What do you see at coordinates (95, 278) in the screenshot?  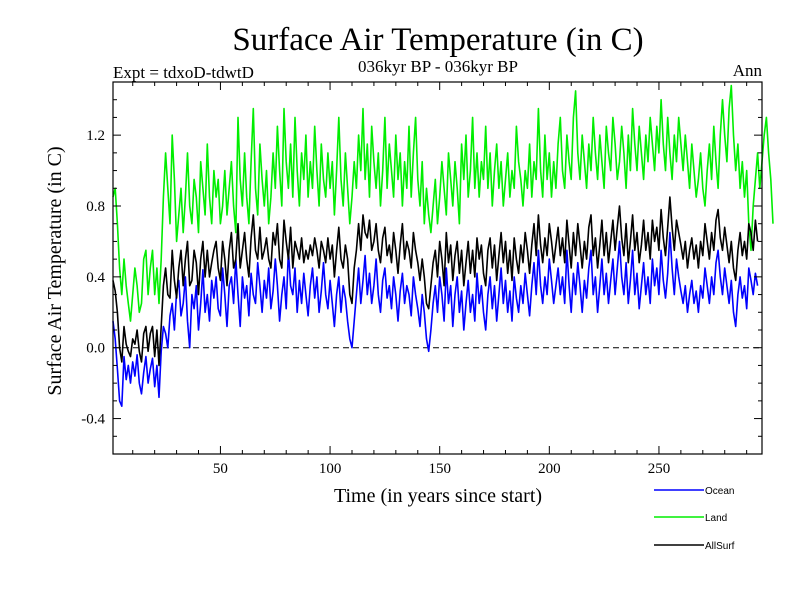 I see `y-tick-label: 0.4` at bounding box center [95, 278].